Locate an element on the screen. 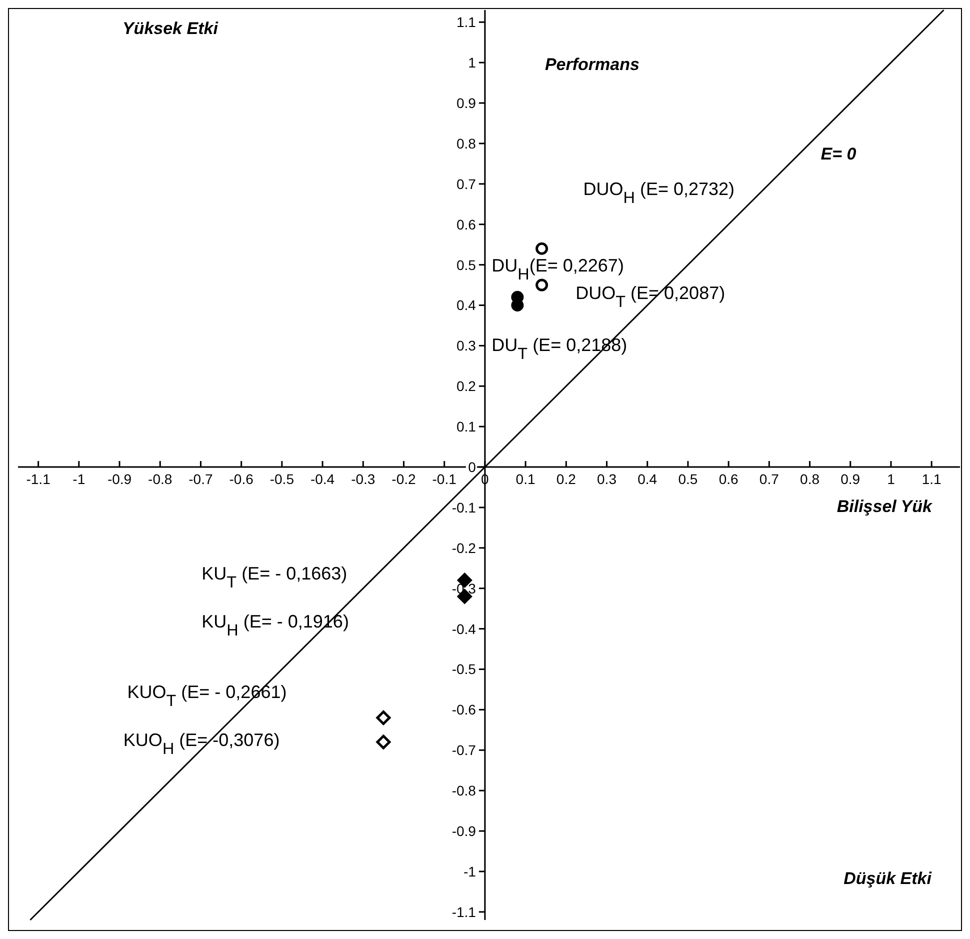  y-axis-title: Performans is located at coordinates (592, 64).